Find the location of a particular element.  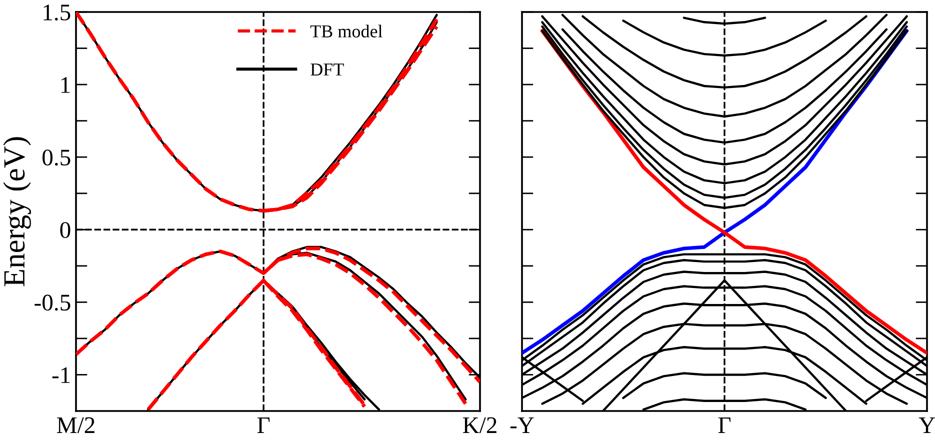

y-tick-label: -0.5 is located at coordinates (52, 302).